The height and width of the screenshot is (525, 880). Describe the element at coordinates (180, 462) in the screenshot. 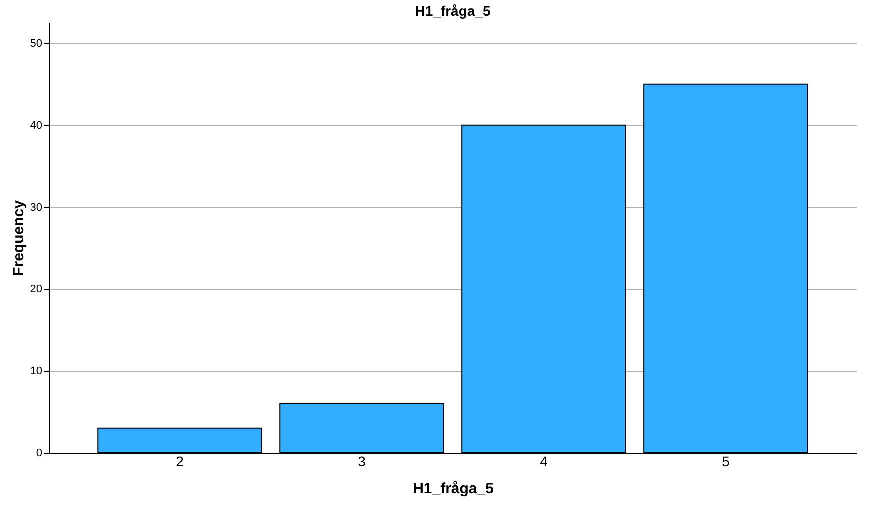

I see `x-tick-label: 2` at that location.